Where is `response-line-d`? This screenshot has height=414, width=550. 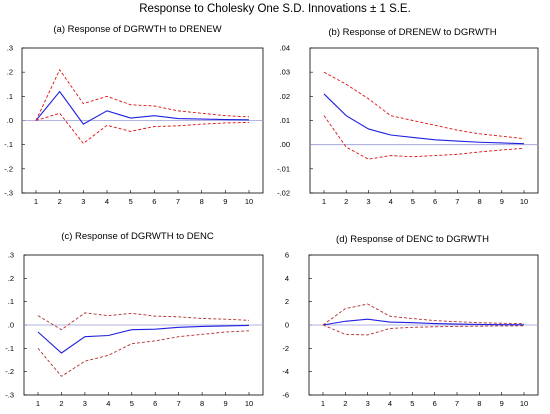
response-line-d is located at coordinates (423, 322).